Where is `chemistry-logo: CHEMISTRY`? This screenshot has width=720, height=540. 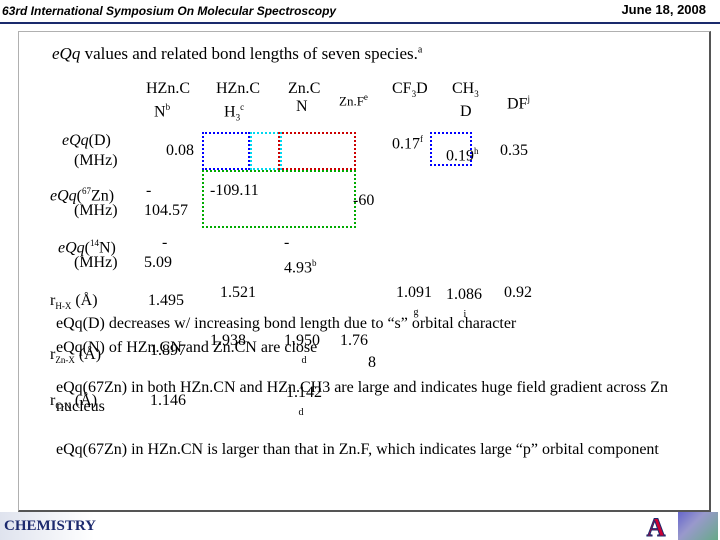 chemistry-logo: CHEMISTRY is located at coordinates (48, 526).